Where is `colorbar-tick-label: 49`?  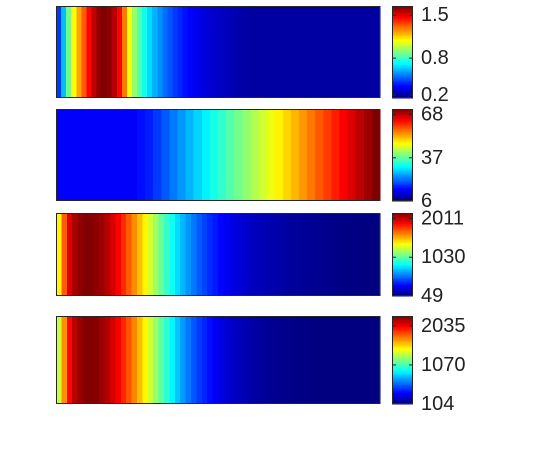
colorbar-tick-label: 49 is located at coordinates (432, 296).